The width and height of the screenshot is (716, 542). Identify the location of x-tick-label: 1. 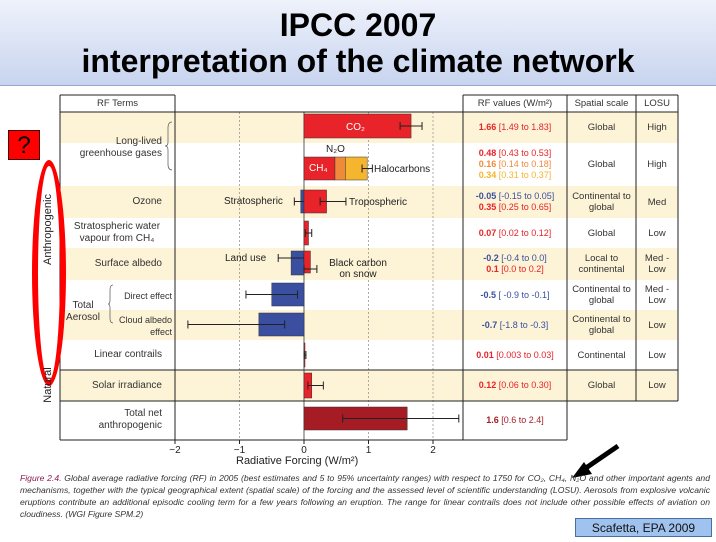
(369, 450).